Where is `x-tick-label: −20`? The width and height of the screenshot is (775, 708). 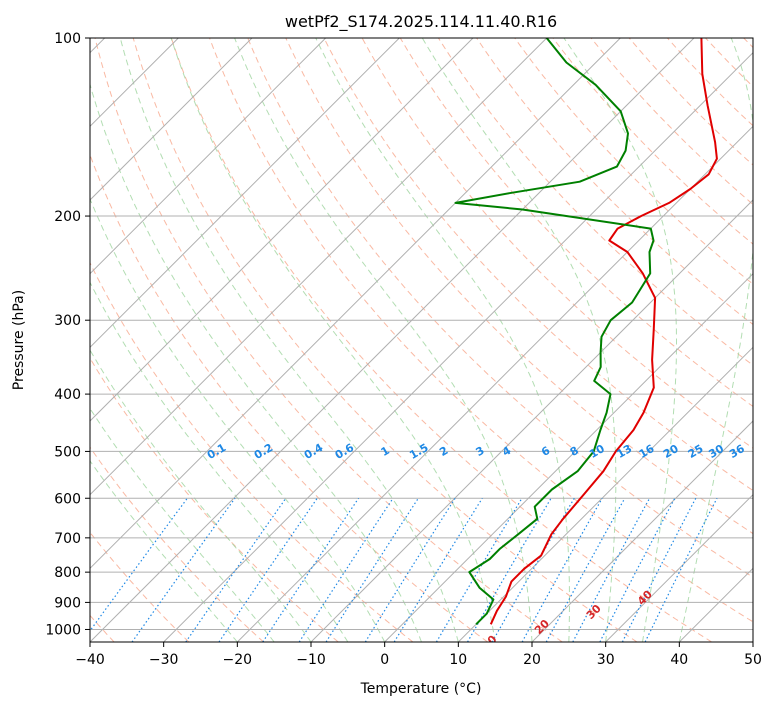
x-tick-label: −20 is located at coordinates (238, 660).